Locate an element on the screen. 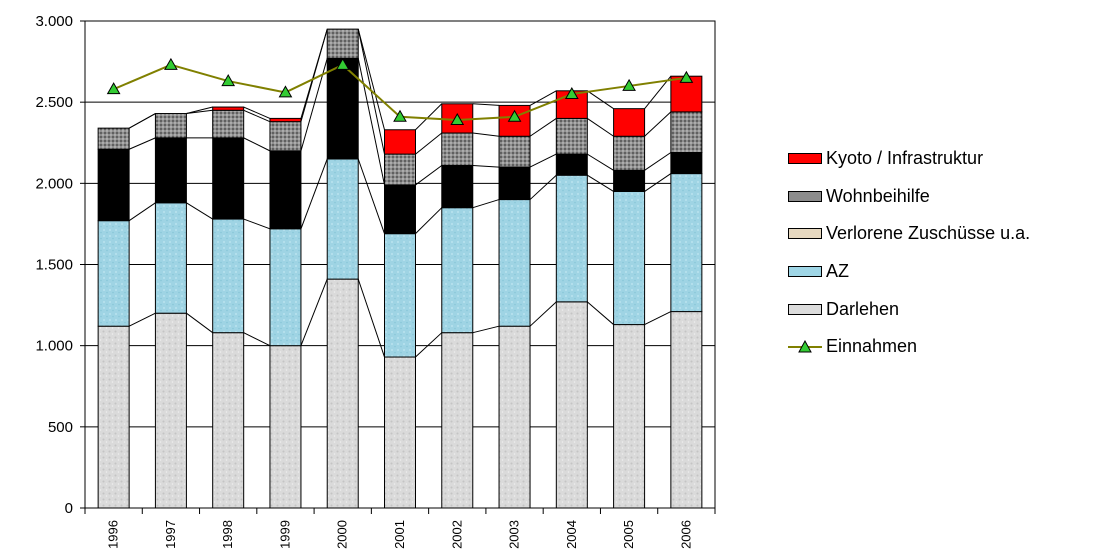  y-tick-label: 500 is located at coordinates (60, 427).